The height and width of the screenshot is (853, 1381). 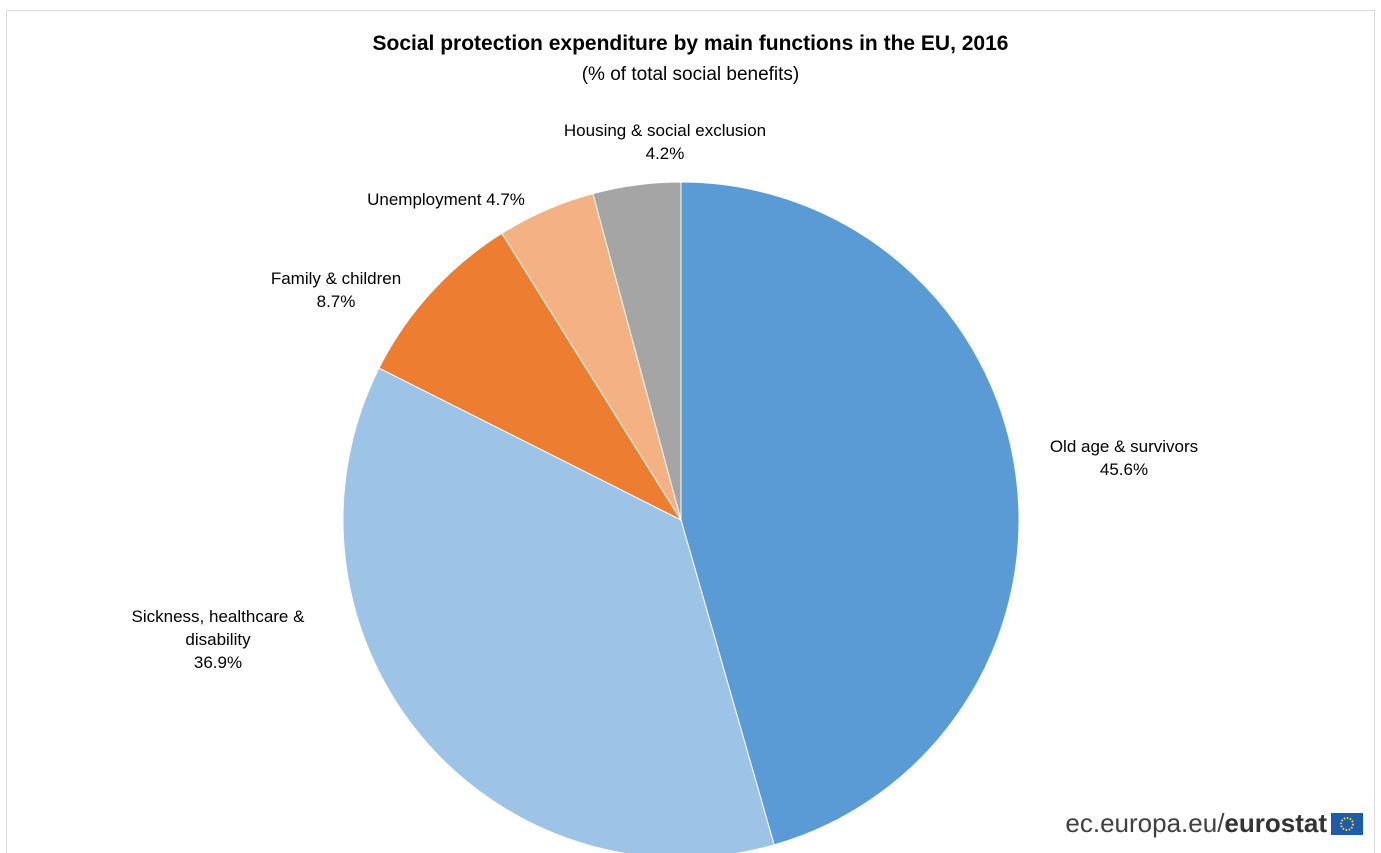 What do you see at coordinates (1145, 823) in the screenshot?
I see `brand-site-text: ec.europa.eu/` at bounding box center [1145, 823].